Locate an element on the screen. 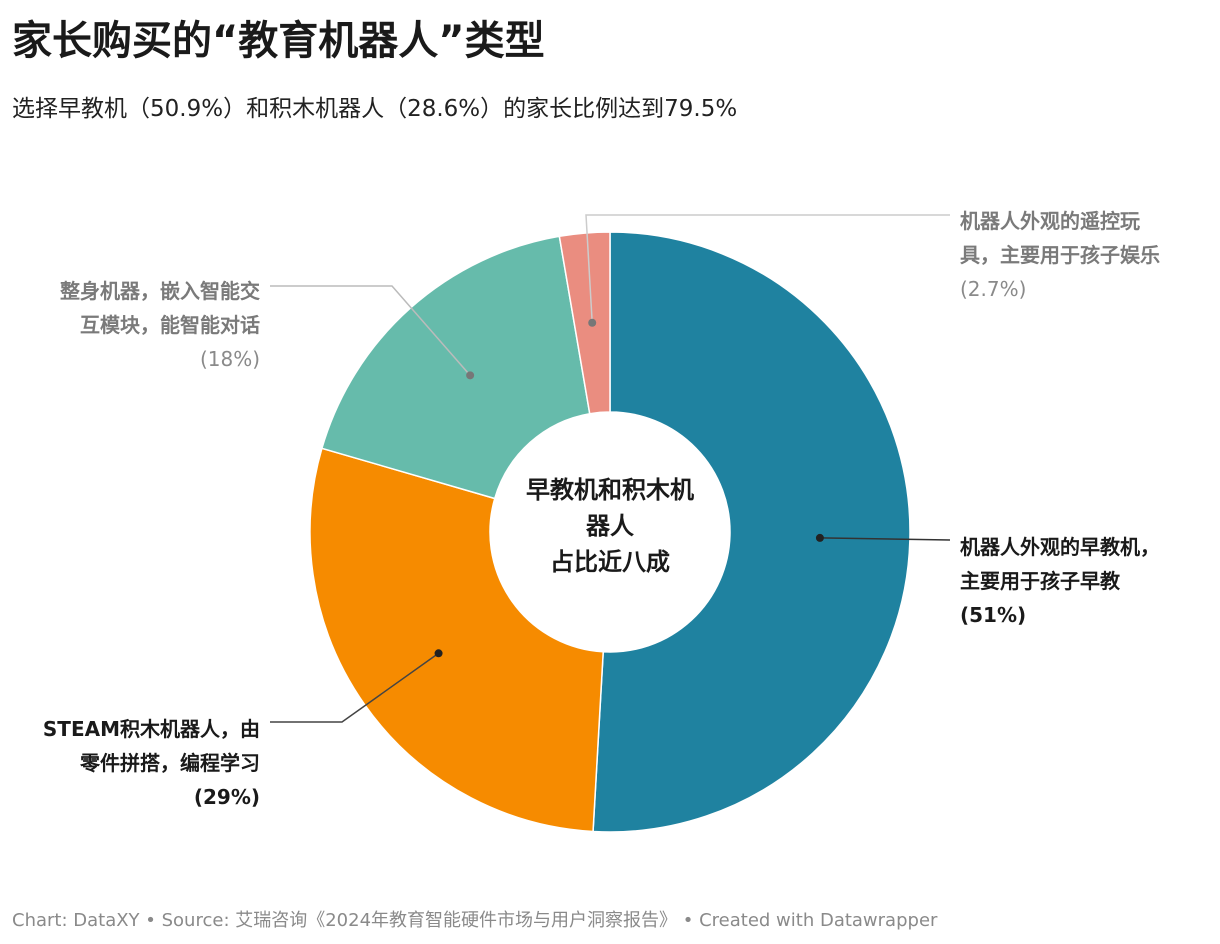 This screenshot has width=1220, height=944. slice-label-smart-robot-line-1: 整身机器，嵌入智能交 is located at coordinates (160, 291).